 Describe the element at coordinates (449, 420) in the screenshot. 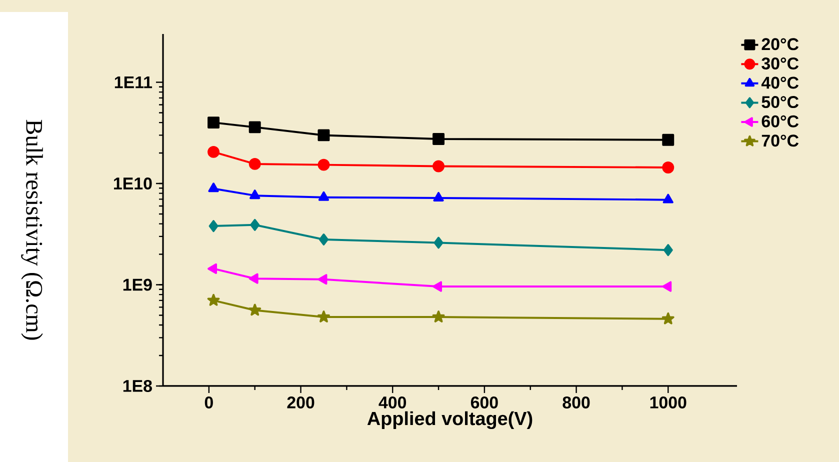

I see `x-axis-title: Applied voltage(V)` at that location.